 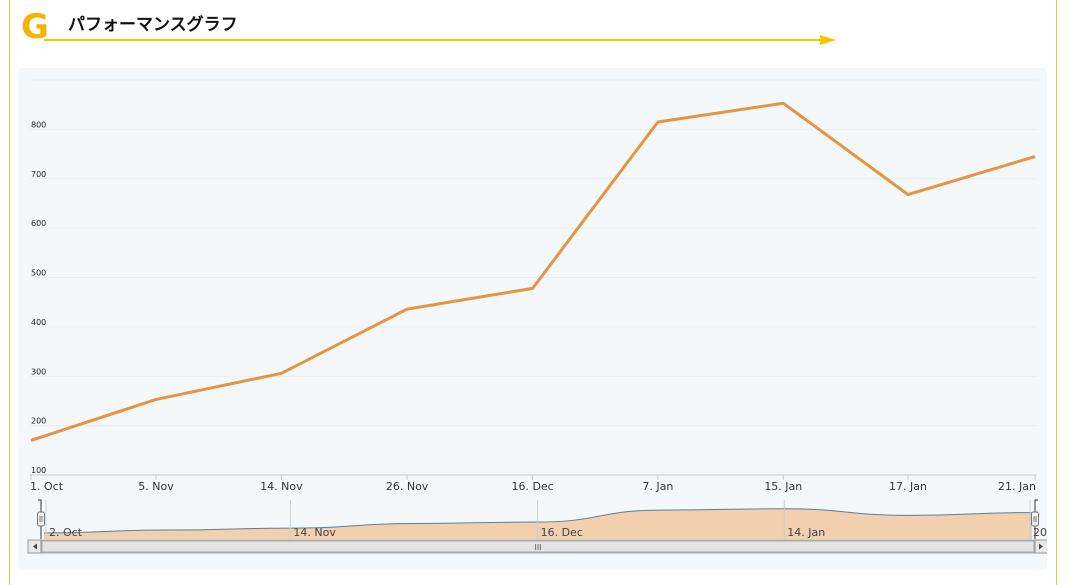 What do you see at coordinates (38, 371) in the screenshot?
I see `y-tick-label: 300` at bounding box center [38, 371].